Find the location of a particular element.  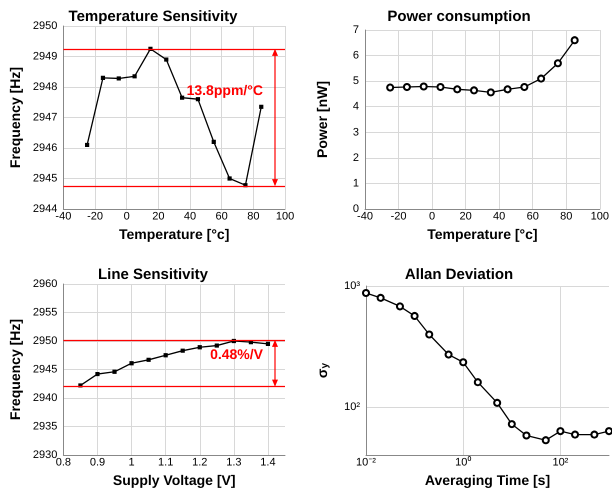

y-tick-label: 2935 is located at coordinates (45, 426).